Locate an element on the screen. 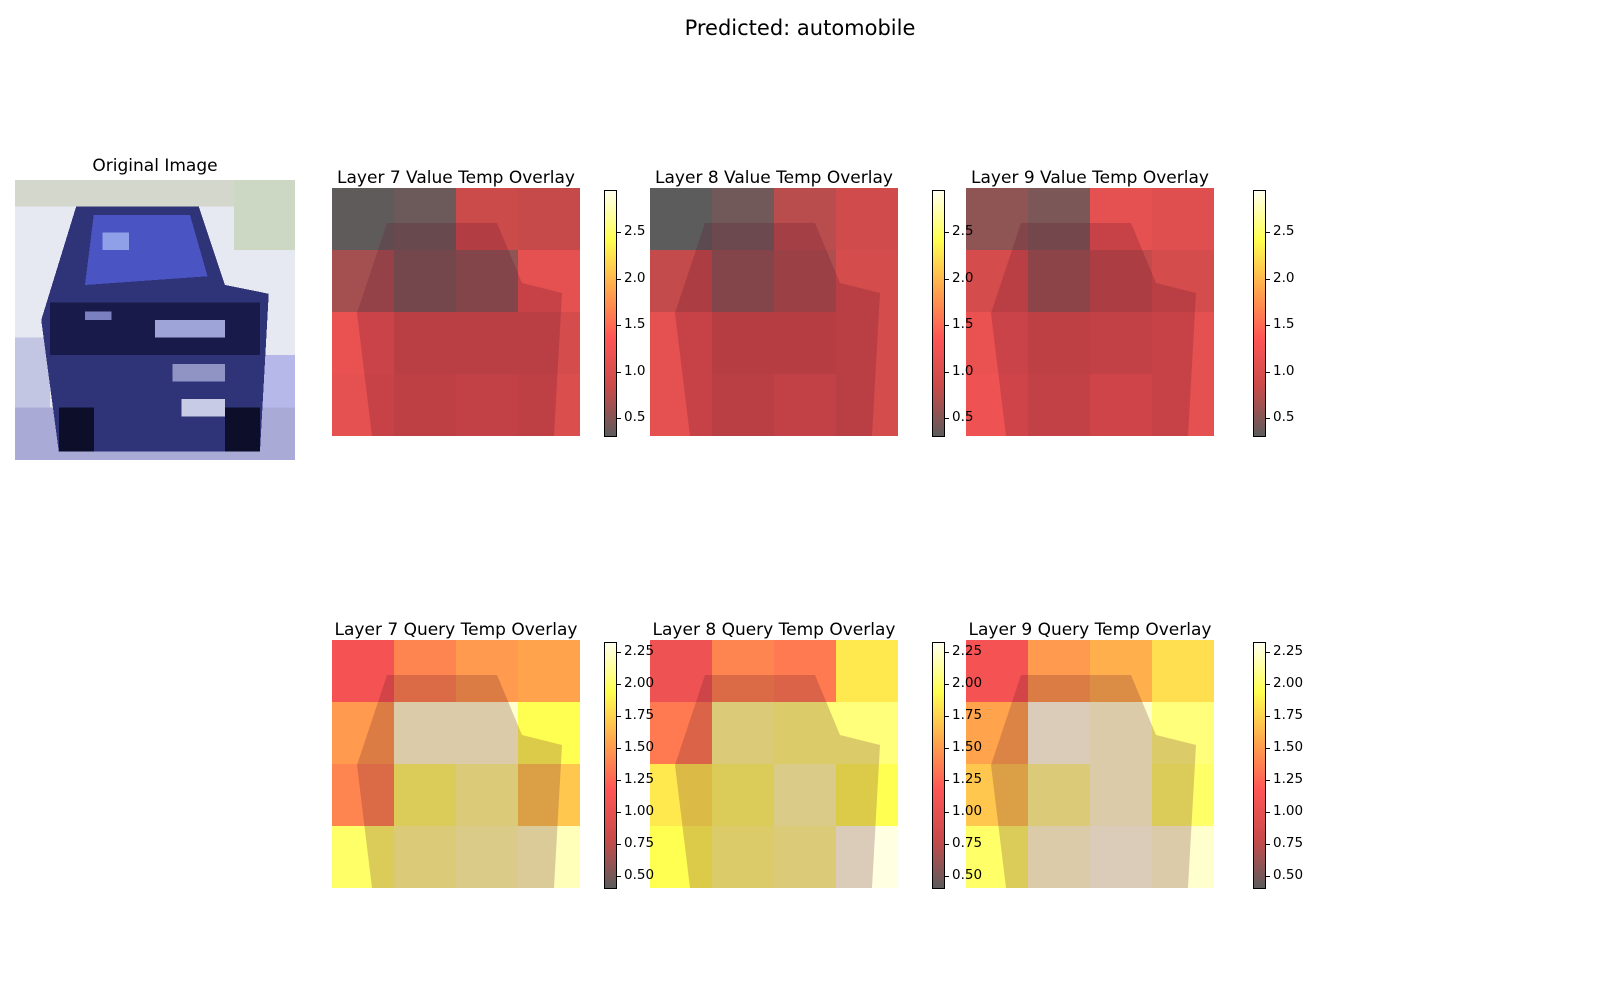 This screenshot has width=1600, height=1000. colorbar-tick-label: 2.0 is located at coordinates (635, 277).